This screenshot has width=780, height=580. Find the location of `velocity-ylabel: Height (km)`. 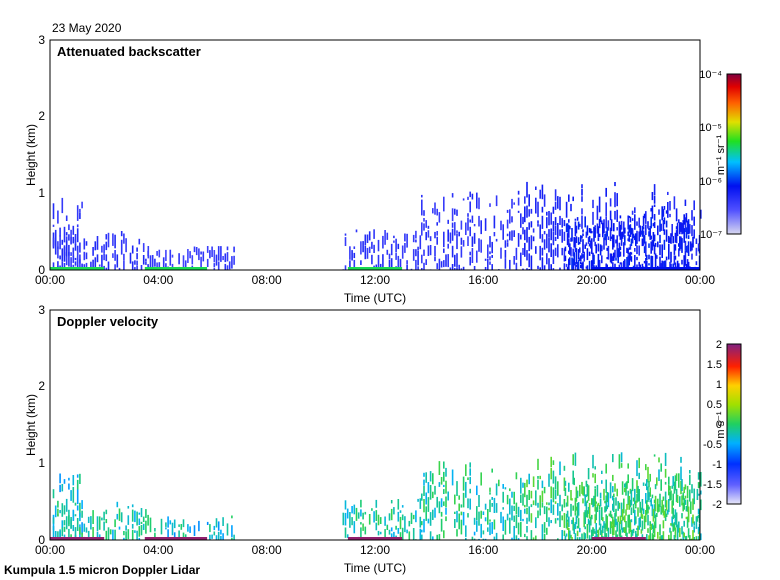

velocity-ylabel: Height (km) is located at coordinates (31, 425).